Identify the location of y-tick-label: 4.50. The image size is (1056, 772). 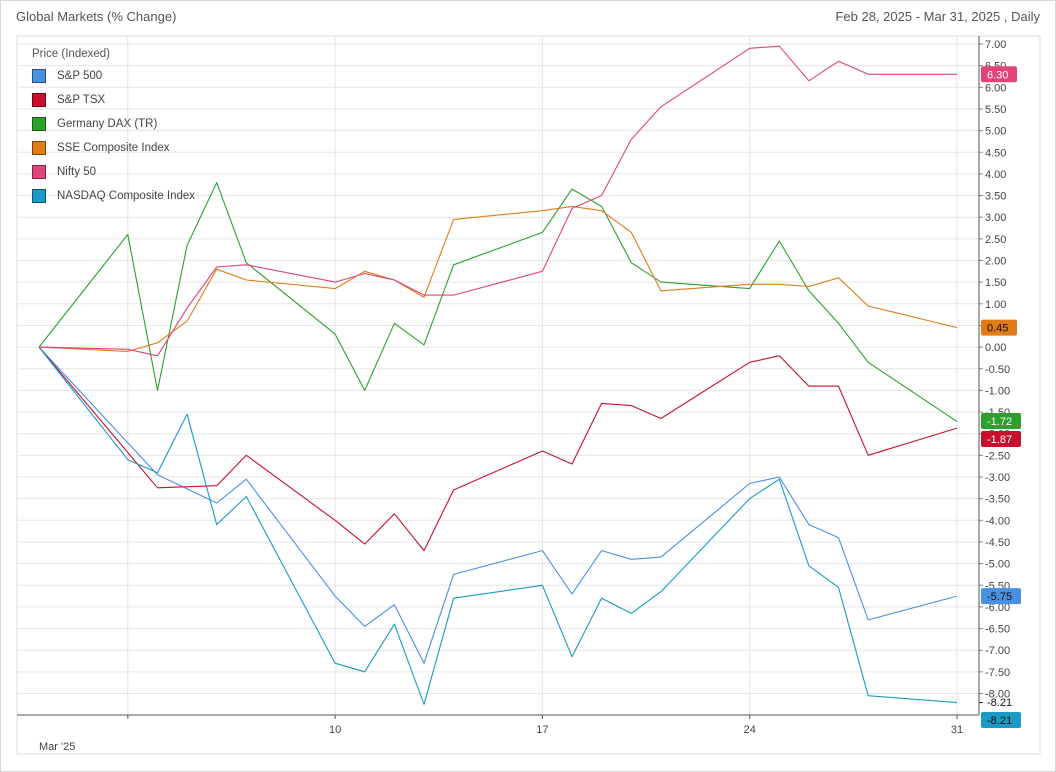
(995, 153).